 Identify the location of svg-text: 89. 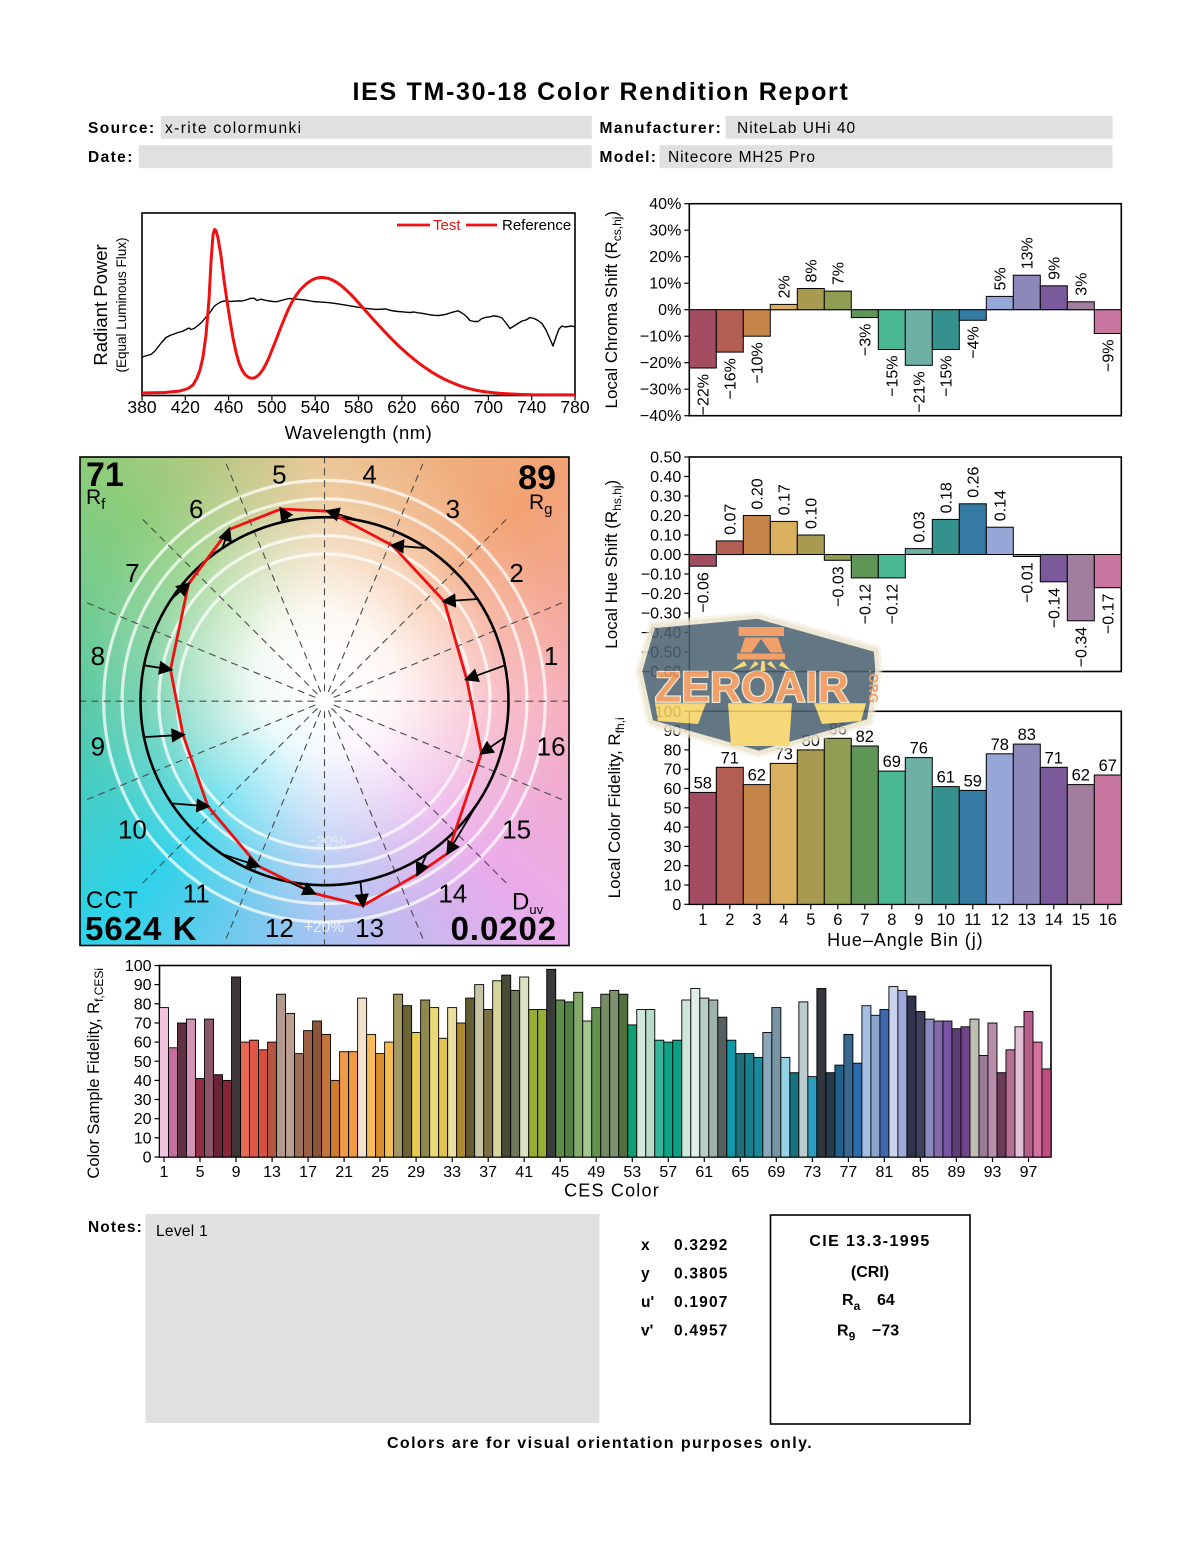
(537, 478).